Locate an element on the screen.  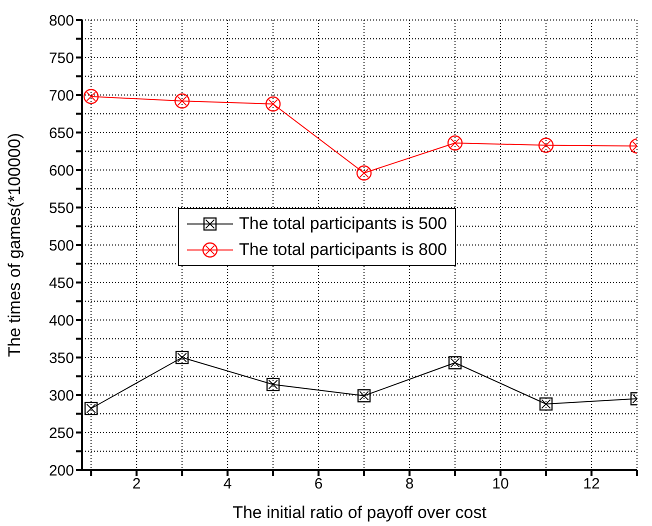
x-tick-label: 6 is located at coordinates (318, 484).